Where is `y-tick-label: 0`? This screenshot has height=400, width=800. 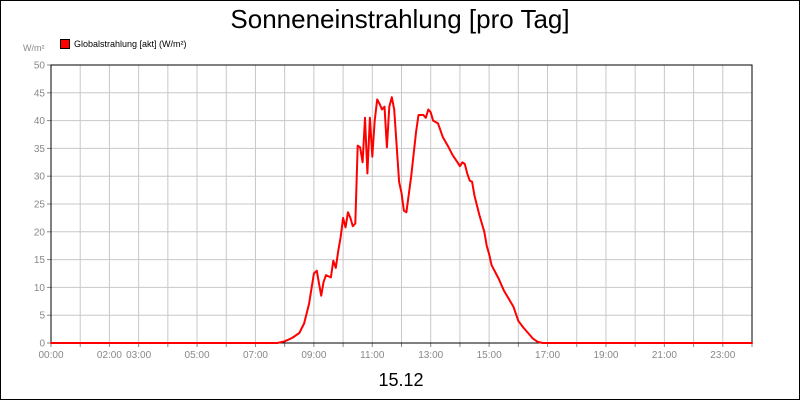 y-tick-label: 0 is located at coordinates (42, 344).